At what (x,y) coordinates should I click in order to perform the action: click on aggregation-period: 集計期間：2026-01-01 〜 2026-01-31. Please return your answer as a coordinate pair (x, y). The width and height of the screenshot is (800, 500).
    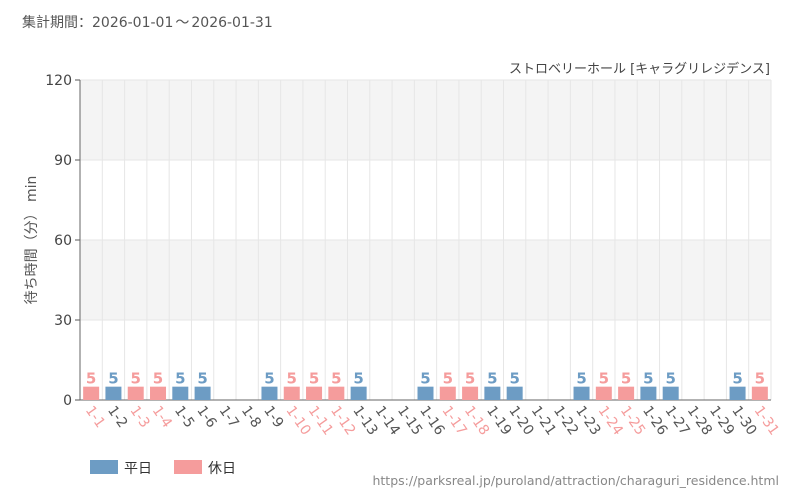
    Looking at the image, I should click on (147, 22).